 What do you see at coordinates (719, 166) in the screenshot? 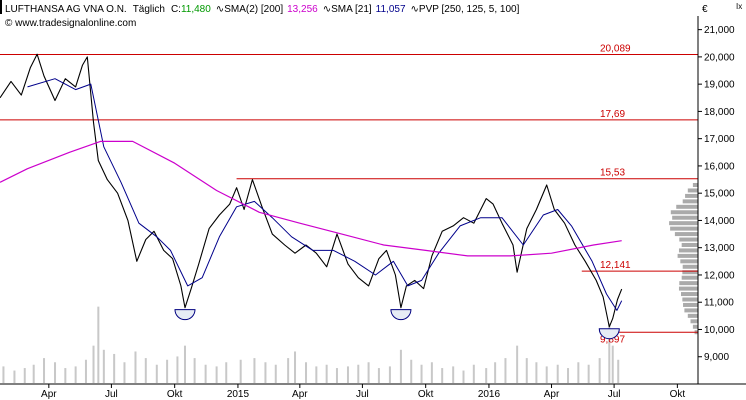
I see `y-tick-label: 16,000` at bounding box center [719, 166].